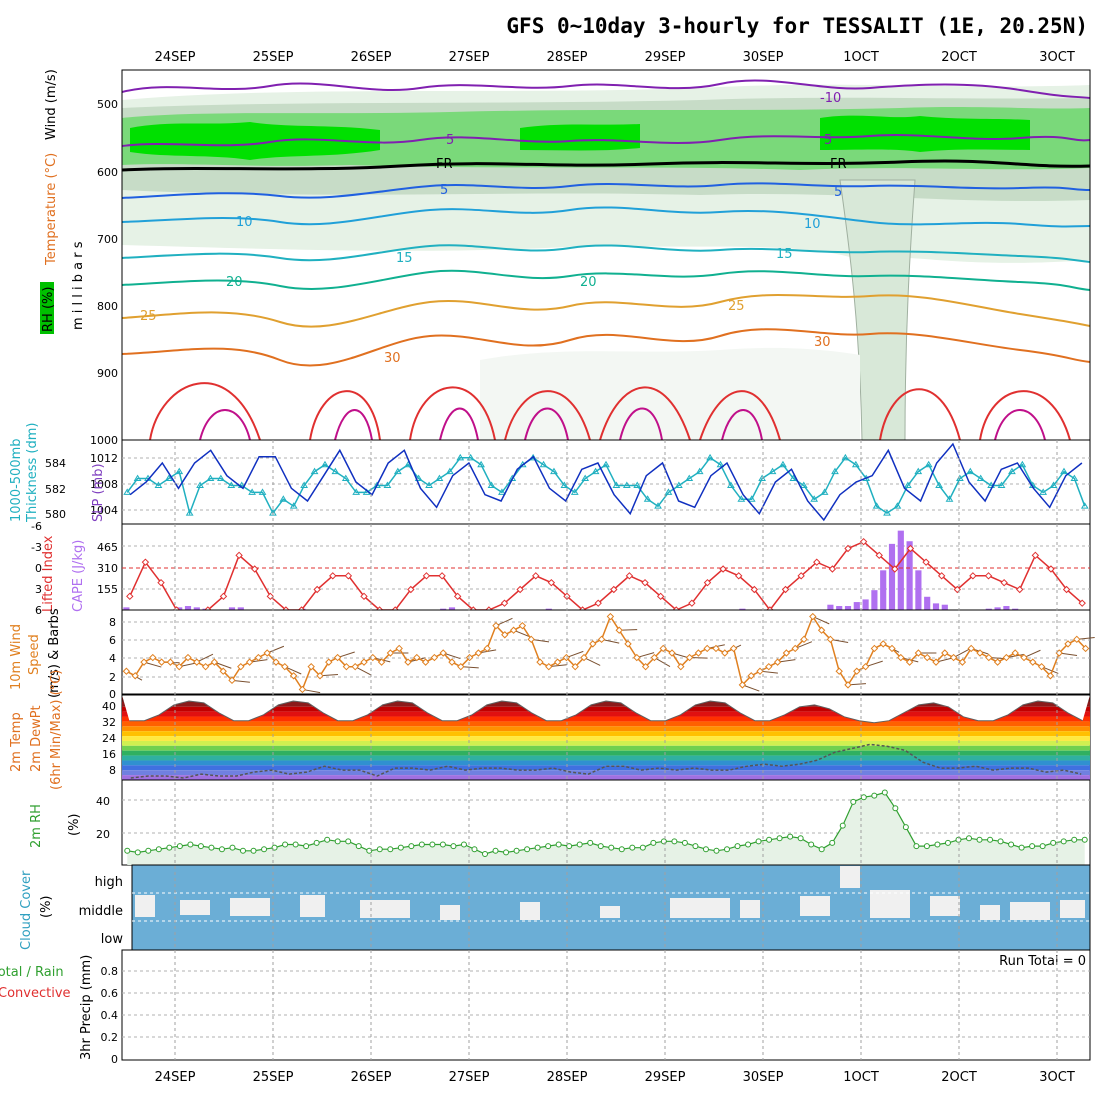  Describe the element at coordinates (103, 801) in the screenshot. I see `rh-tick: 40` at that location.